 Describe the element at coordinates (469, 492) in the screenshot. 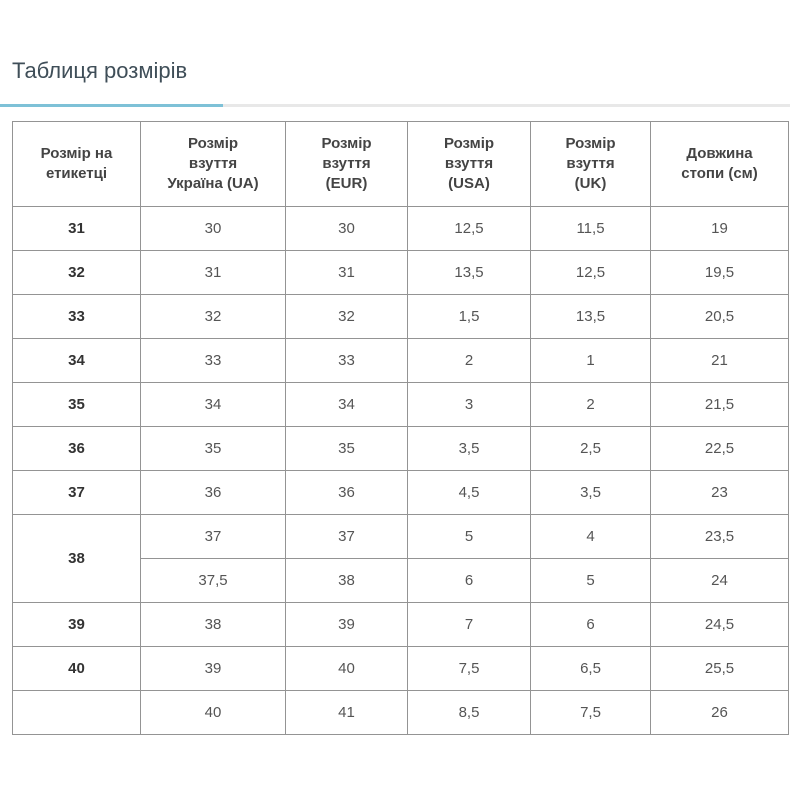

I see `size-value-cell: 4,5` at that location.